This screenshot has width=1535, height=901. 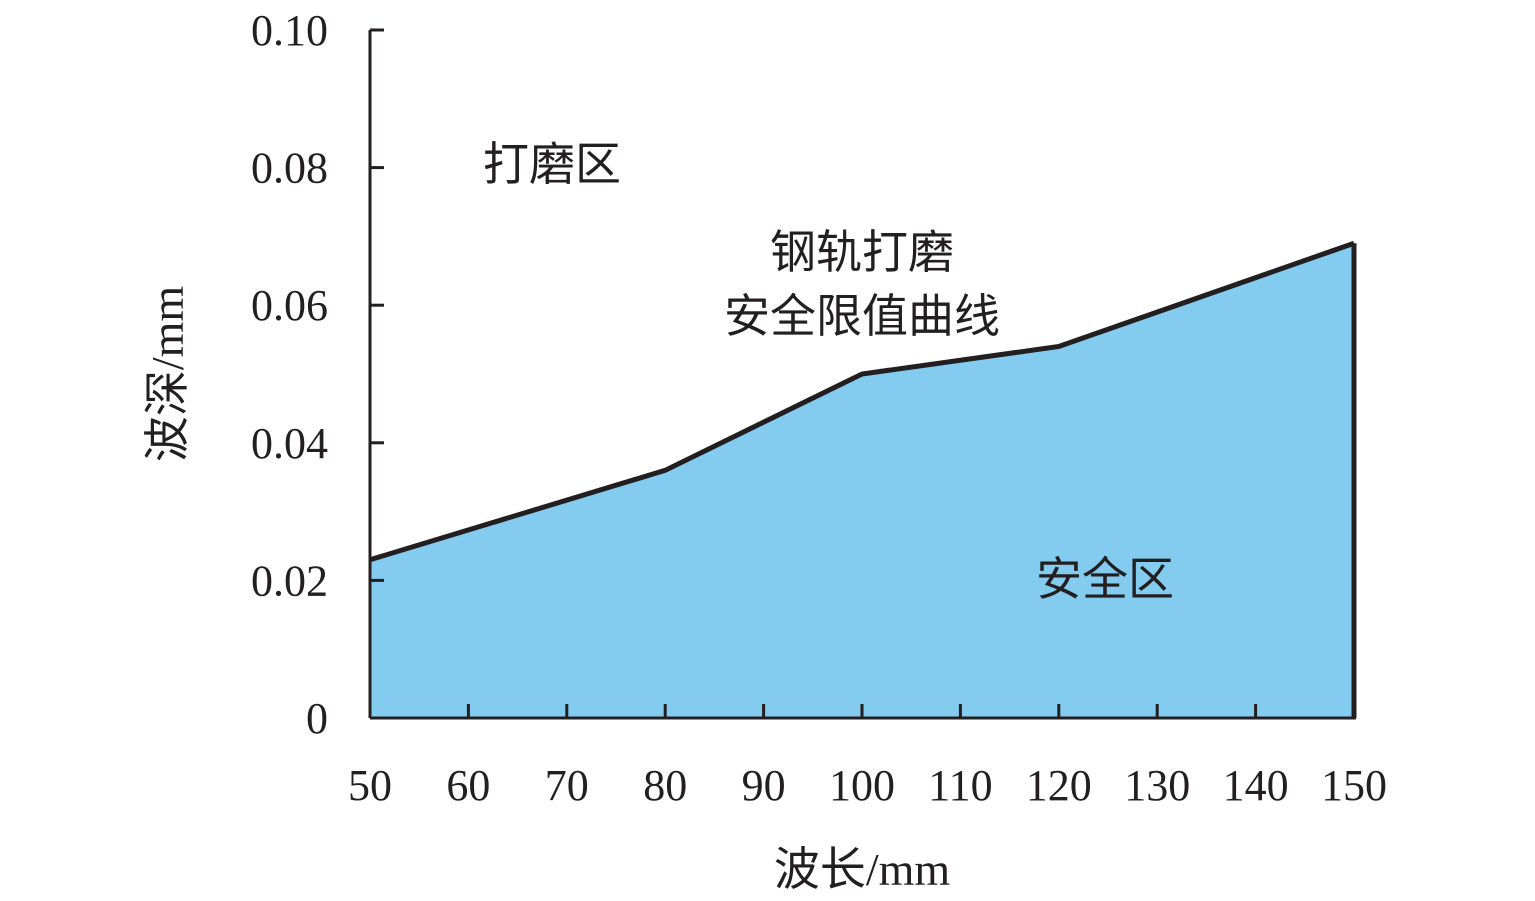 What do you see at coordinates (960, 785) in the screenshot?
I see `x-tick-label: 110` at bounding box center [960, 785].